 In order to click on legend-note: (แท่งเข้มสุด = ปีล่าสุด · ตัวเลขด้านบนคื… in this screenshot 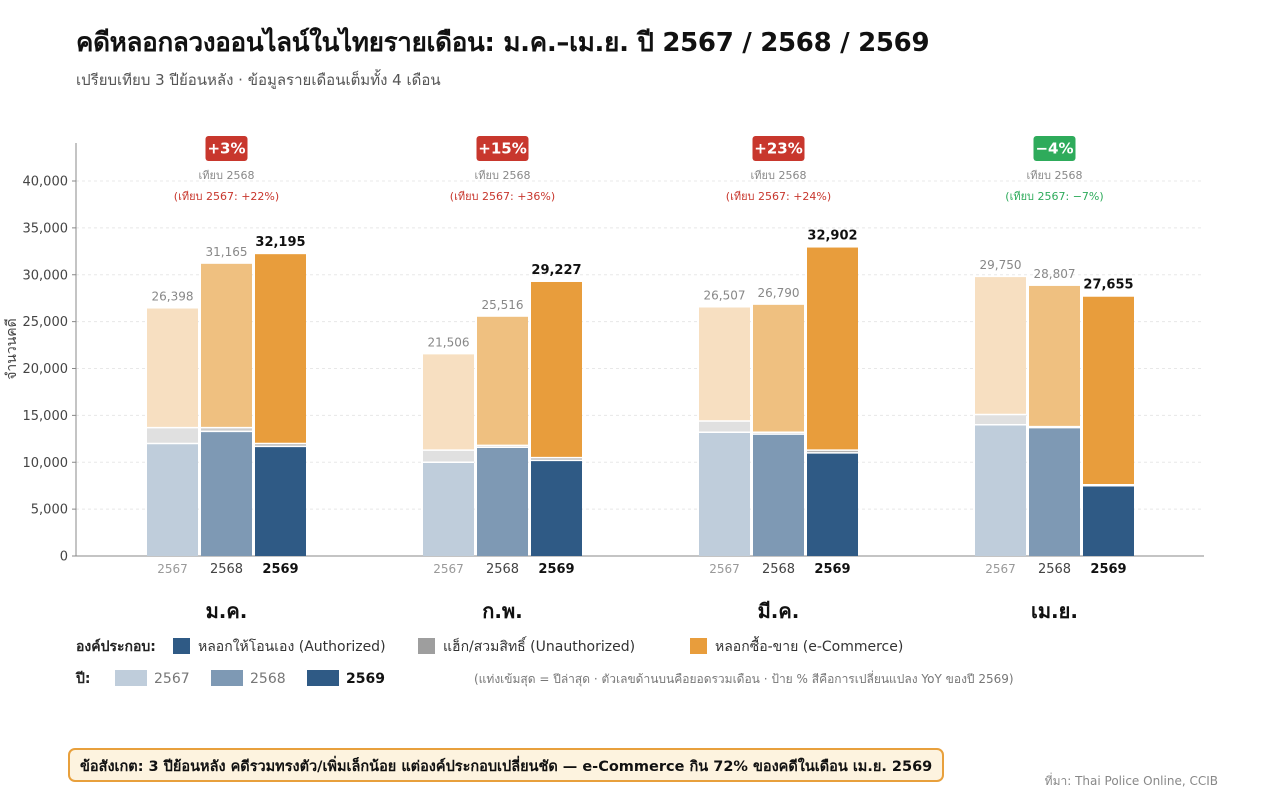, I will do `click(744, 678)`.